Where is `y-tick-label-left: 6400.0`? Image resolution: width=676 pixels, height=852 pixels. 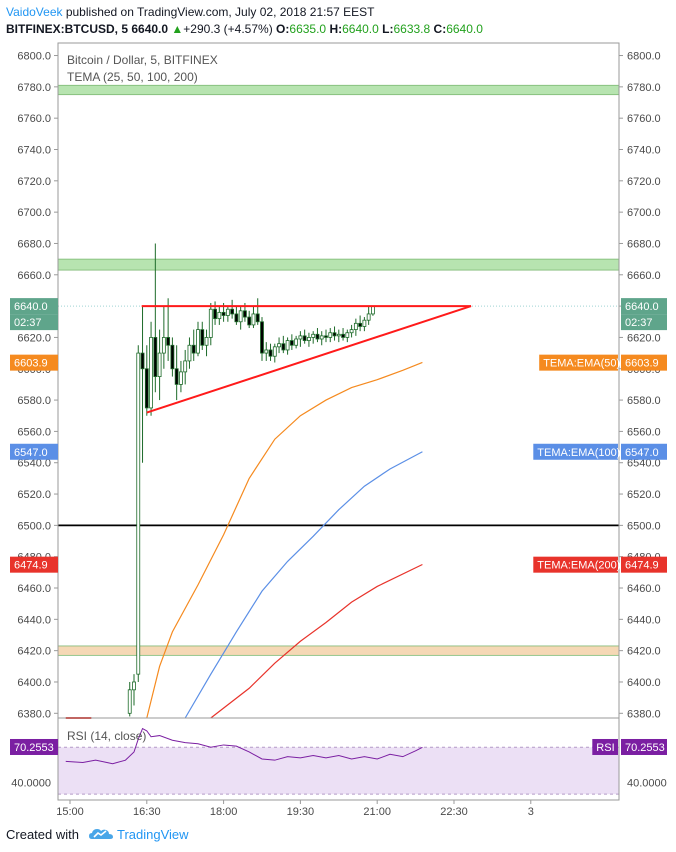
y-tick-label-left: 6400.0 is located at coordinates (34, 683).